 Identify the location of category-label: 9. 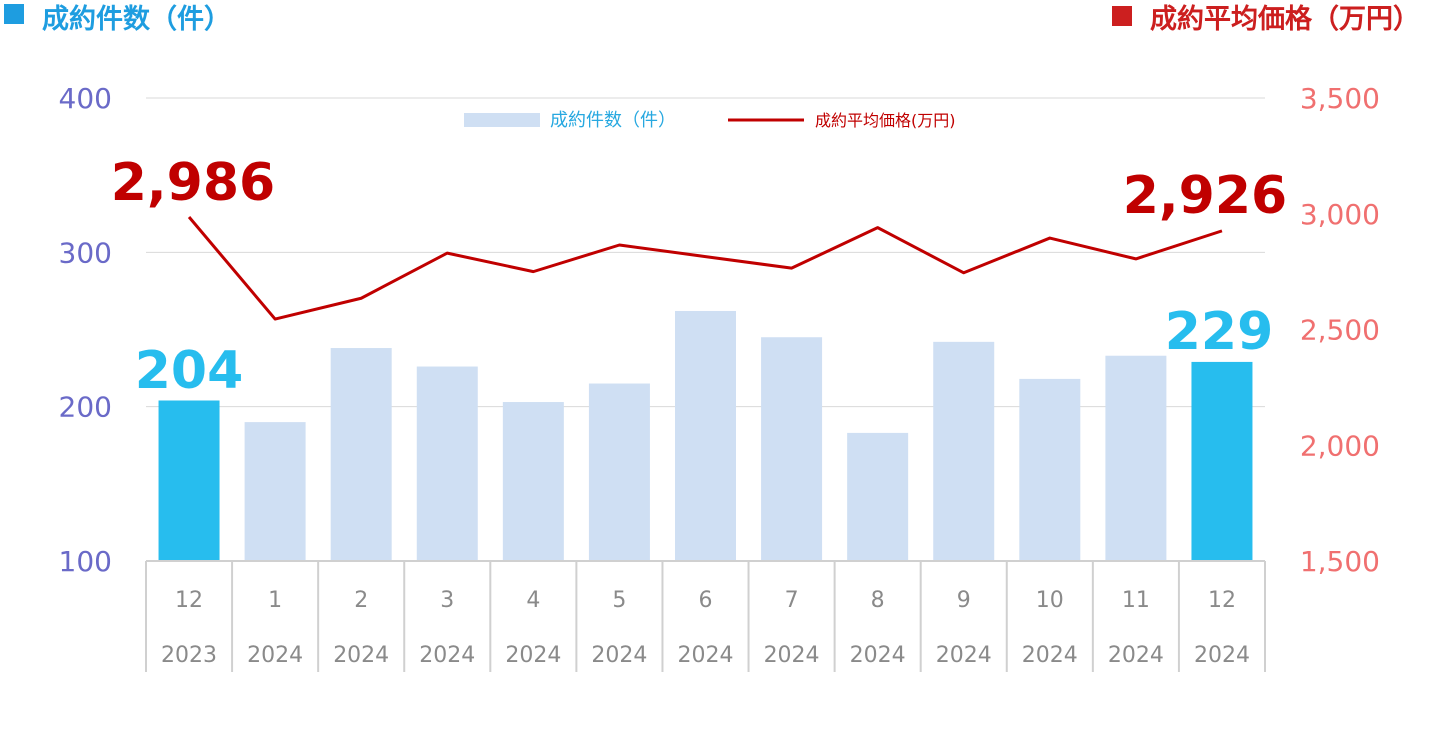
(964, 600).